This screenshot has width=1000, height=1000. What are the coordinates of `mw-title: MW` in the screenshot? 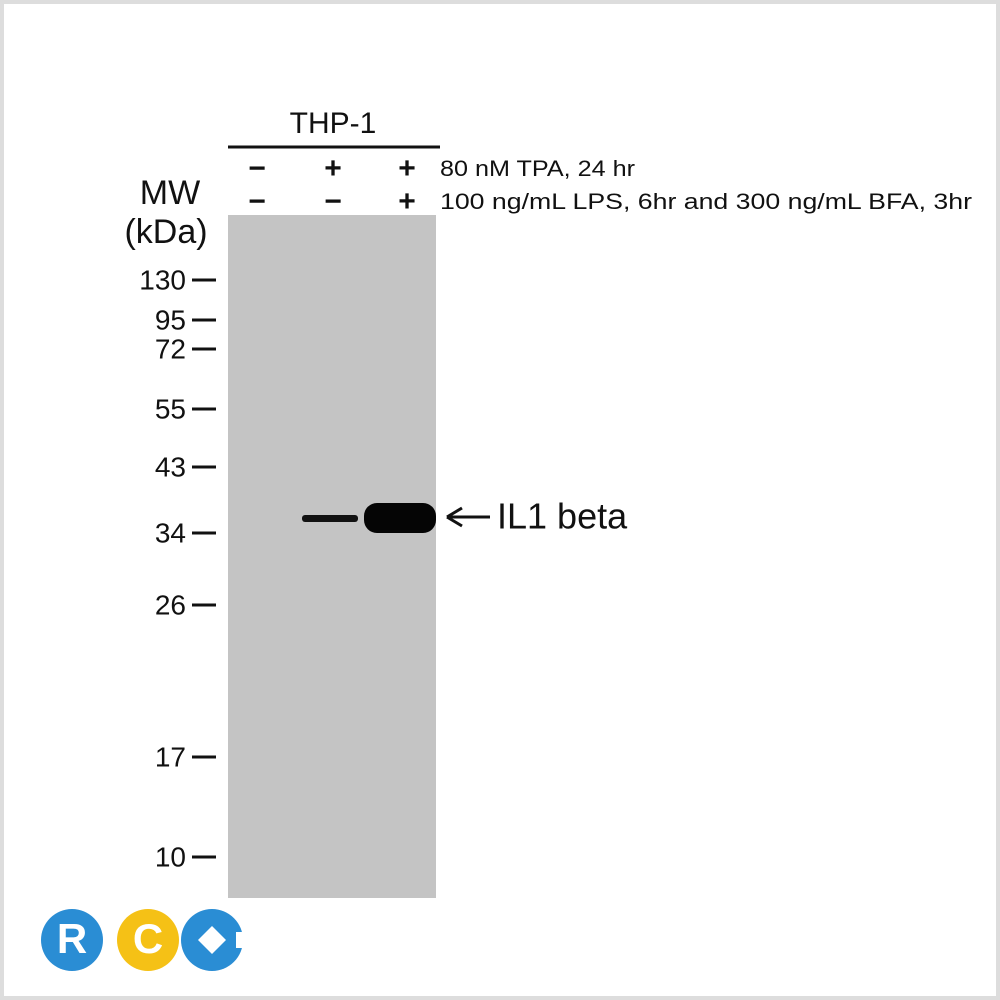 It's located at (170, 193).